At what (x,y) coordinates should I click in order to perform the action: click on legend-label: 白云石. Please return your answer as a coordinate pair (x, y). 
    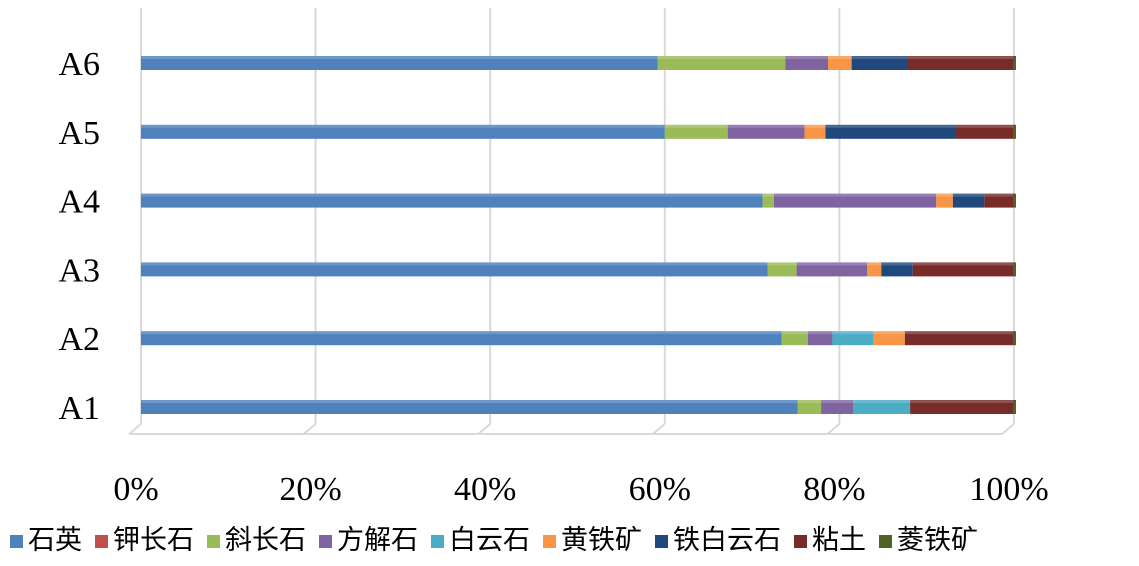
    Looking at the image, I should click on (489, 540).